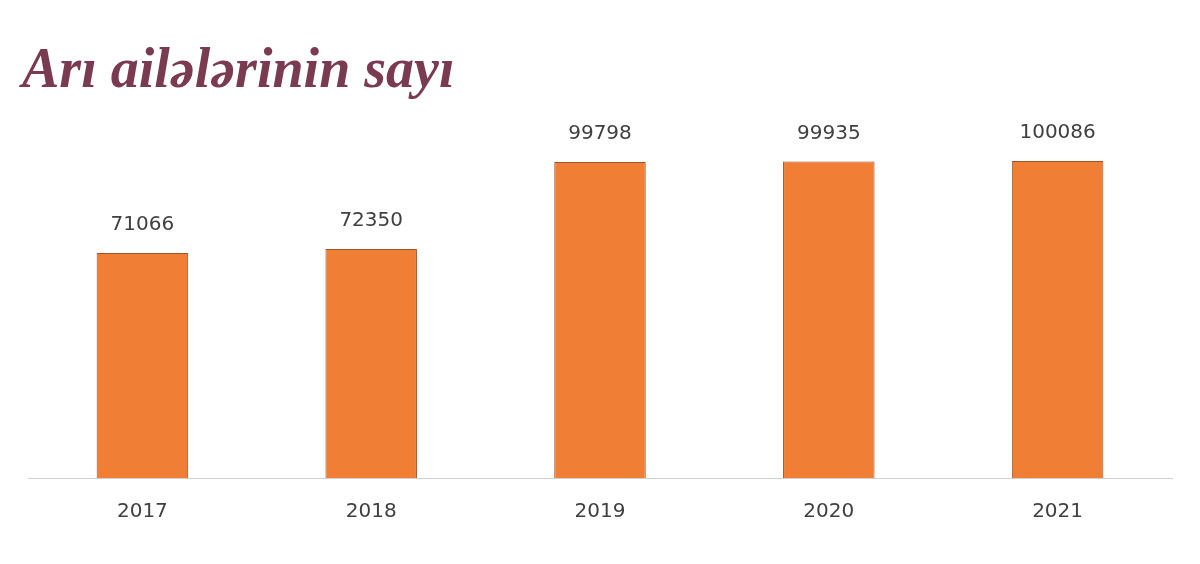  Describe the element at coordinates (142, 510) in the screenshot. I see `x-tick-label: 2017` at that location.